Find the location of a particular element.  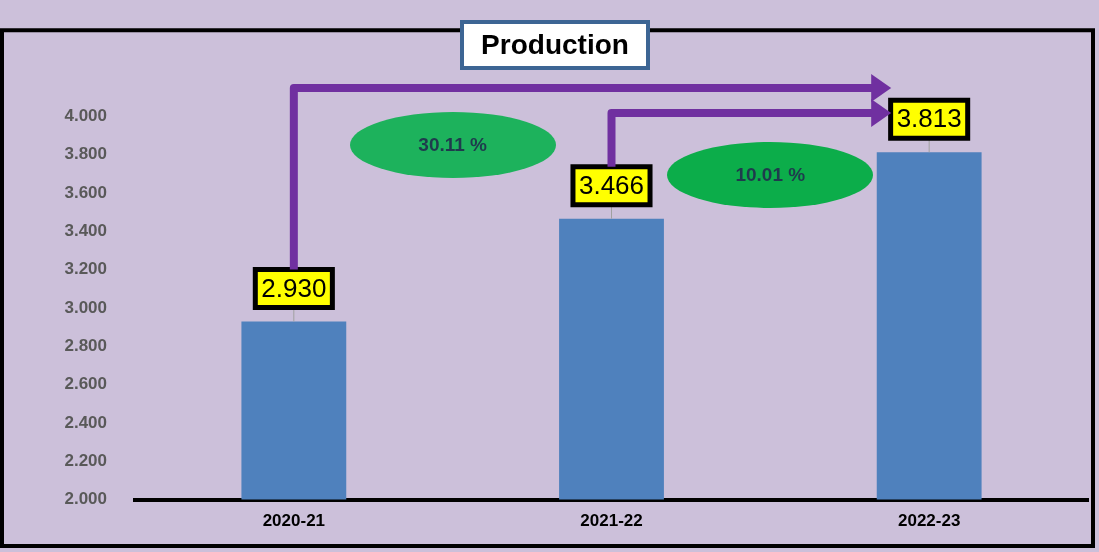

ellipse-badge: 30.11 % is located at coordinates (452, 145).